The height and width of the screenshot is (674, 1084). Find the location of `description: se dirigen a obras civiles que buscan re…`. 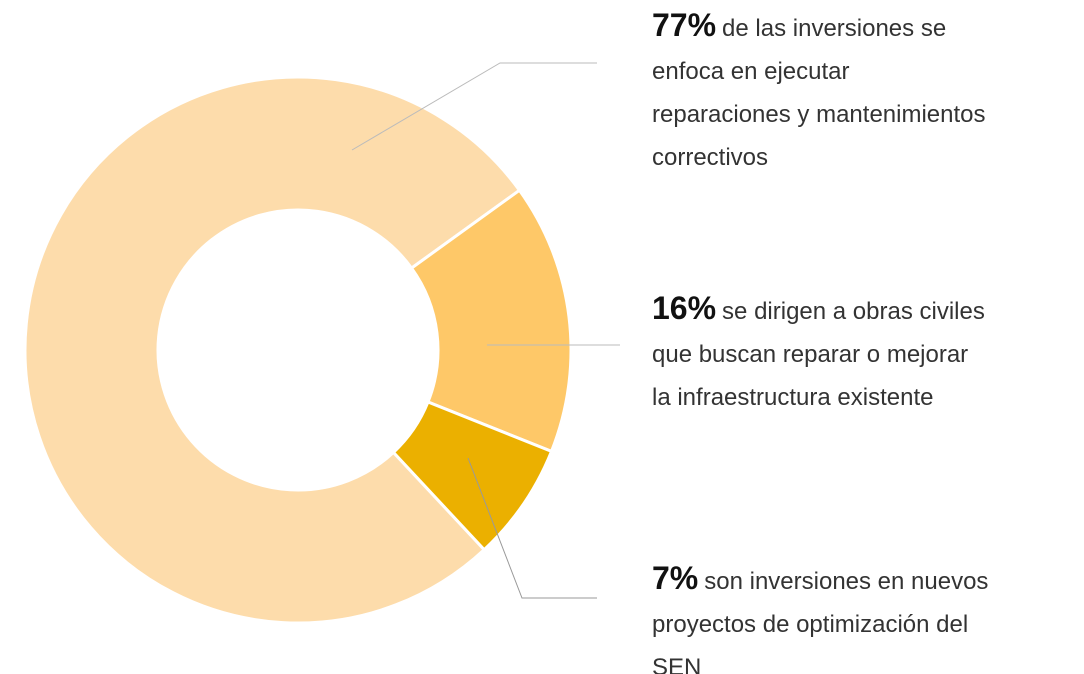

description: se dirigen a obras civiles que buscan re… is located at coordinates (818, 354).